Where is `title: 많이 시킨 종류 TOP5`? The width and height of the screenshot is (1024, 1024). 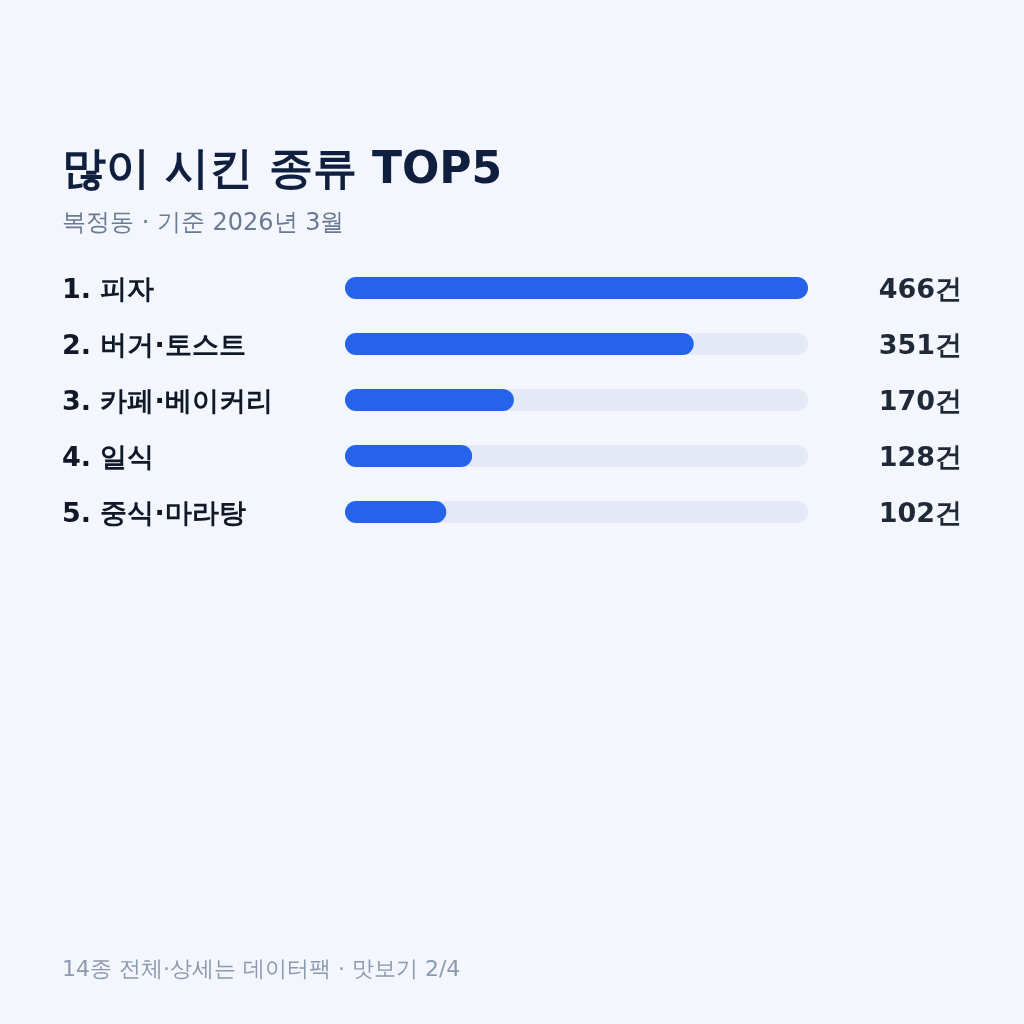 title: 많이 시킨 종류 TOP5 is located at coordinates (282, 167).